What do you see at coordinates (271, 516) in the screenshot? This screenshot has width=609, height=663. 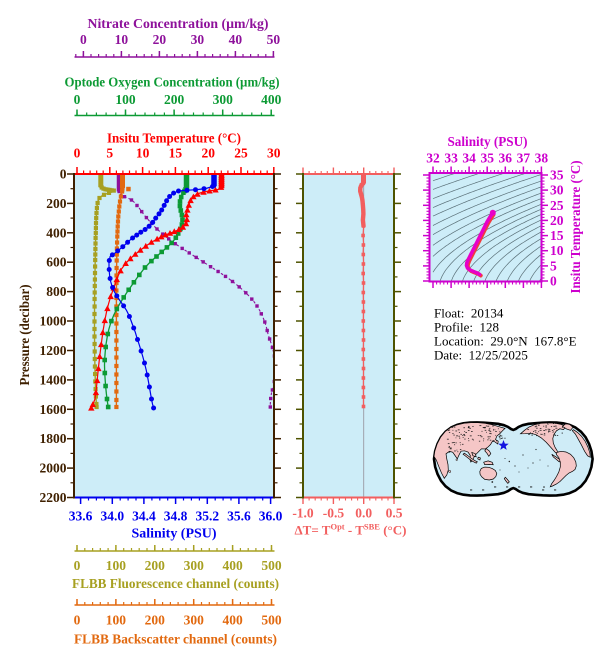 I see `svg-text: 36.0` at bounding box center [271, 516].